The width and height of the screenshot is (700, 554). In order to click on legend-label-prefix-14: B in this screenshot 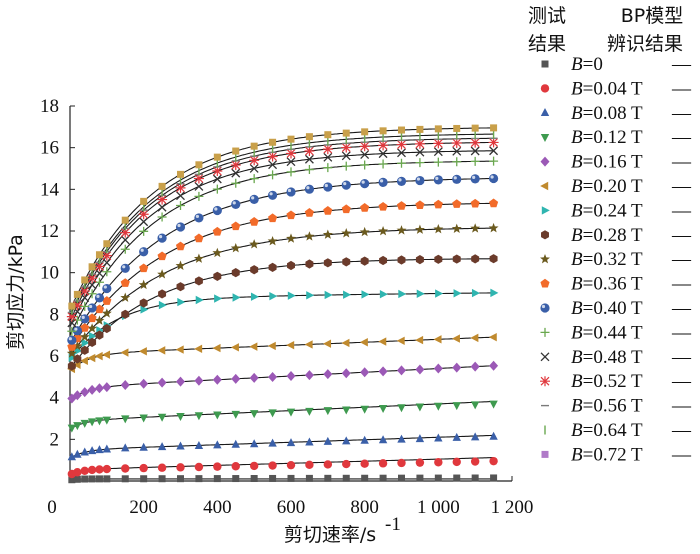, I will do `click(577, 406)`.